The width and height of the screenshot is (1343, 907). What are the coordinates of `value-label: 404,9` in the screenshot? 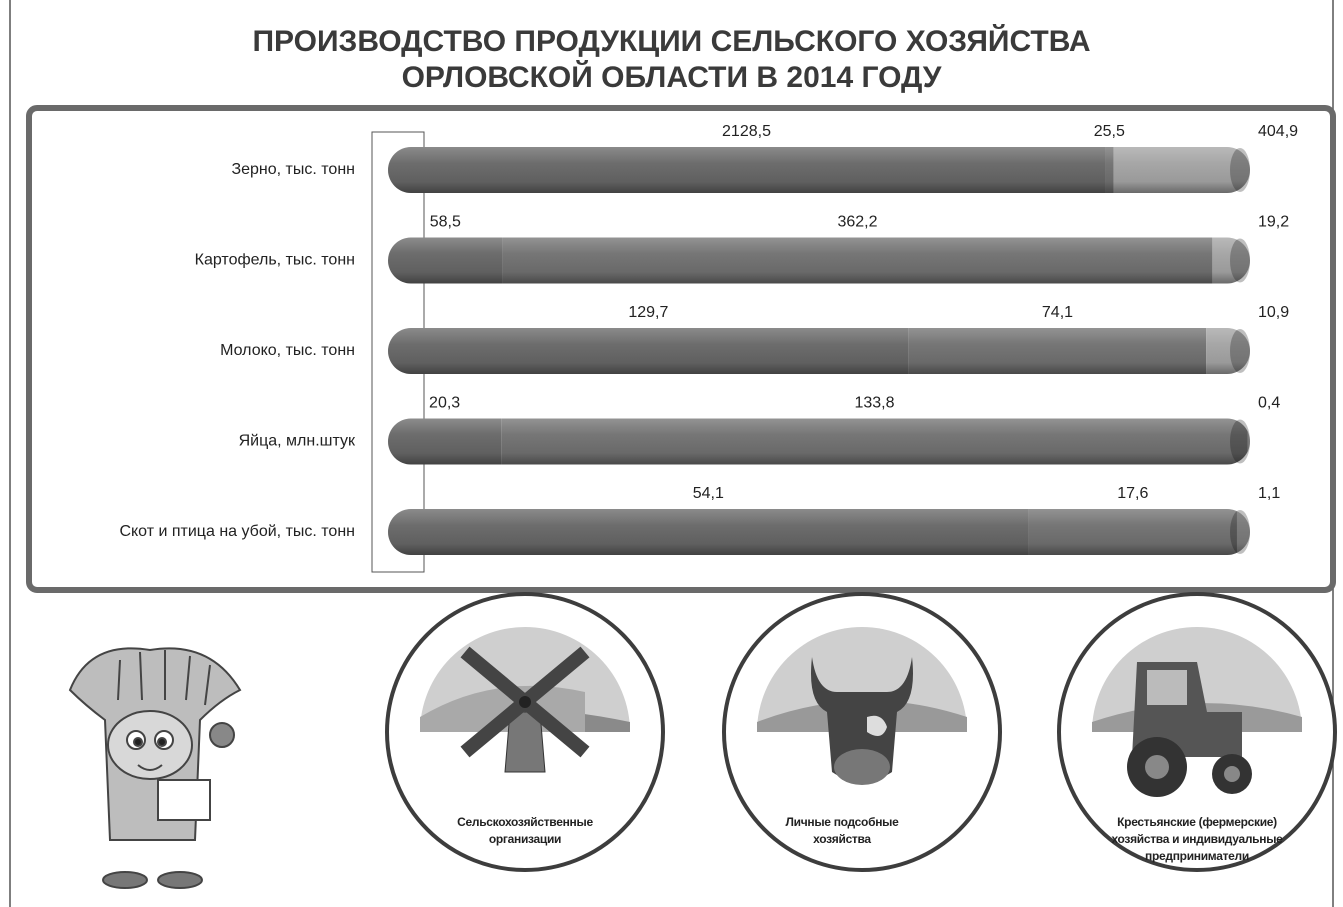 It's located at (1278, 131).